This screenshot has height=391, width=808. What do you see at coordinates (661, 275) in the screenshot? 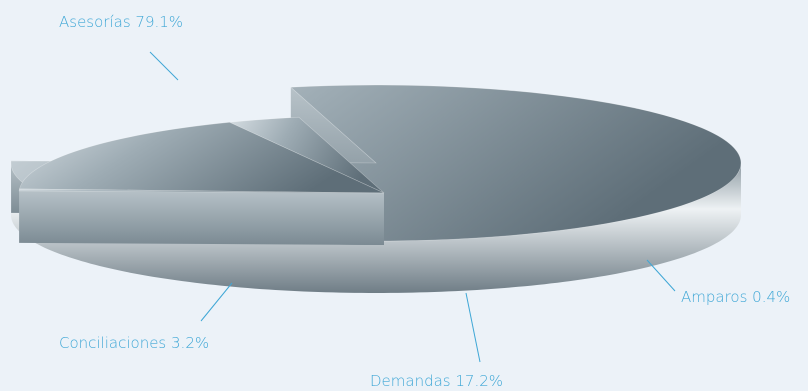
I see `amparos-leader-line` at bounding box center [661, 275].